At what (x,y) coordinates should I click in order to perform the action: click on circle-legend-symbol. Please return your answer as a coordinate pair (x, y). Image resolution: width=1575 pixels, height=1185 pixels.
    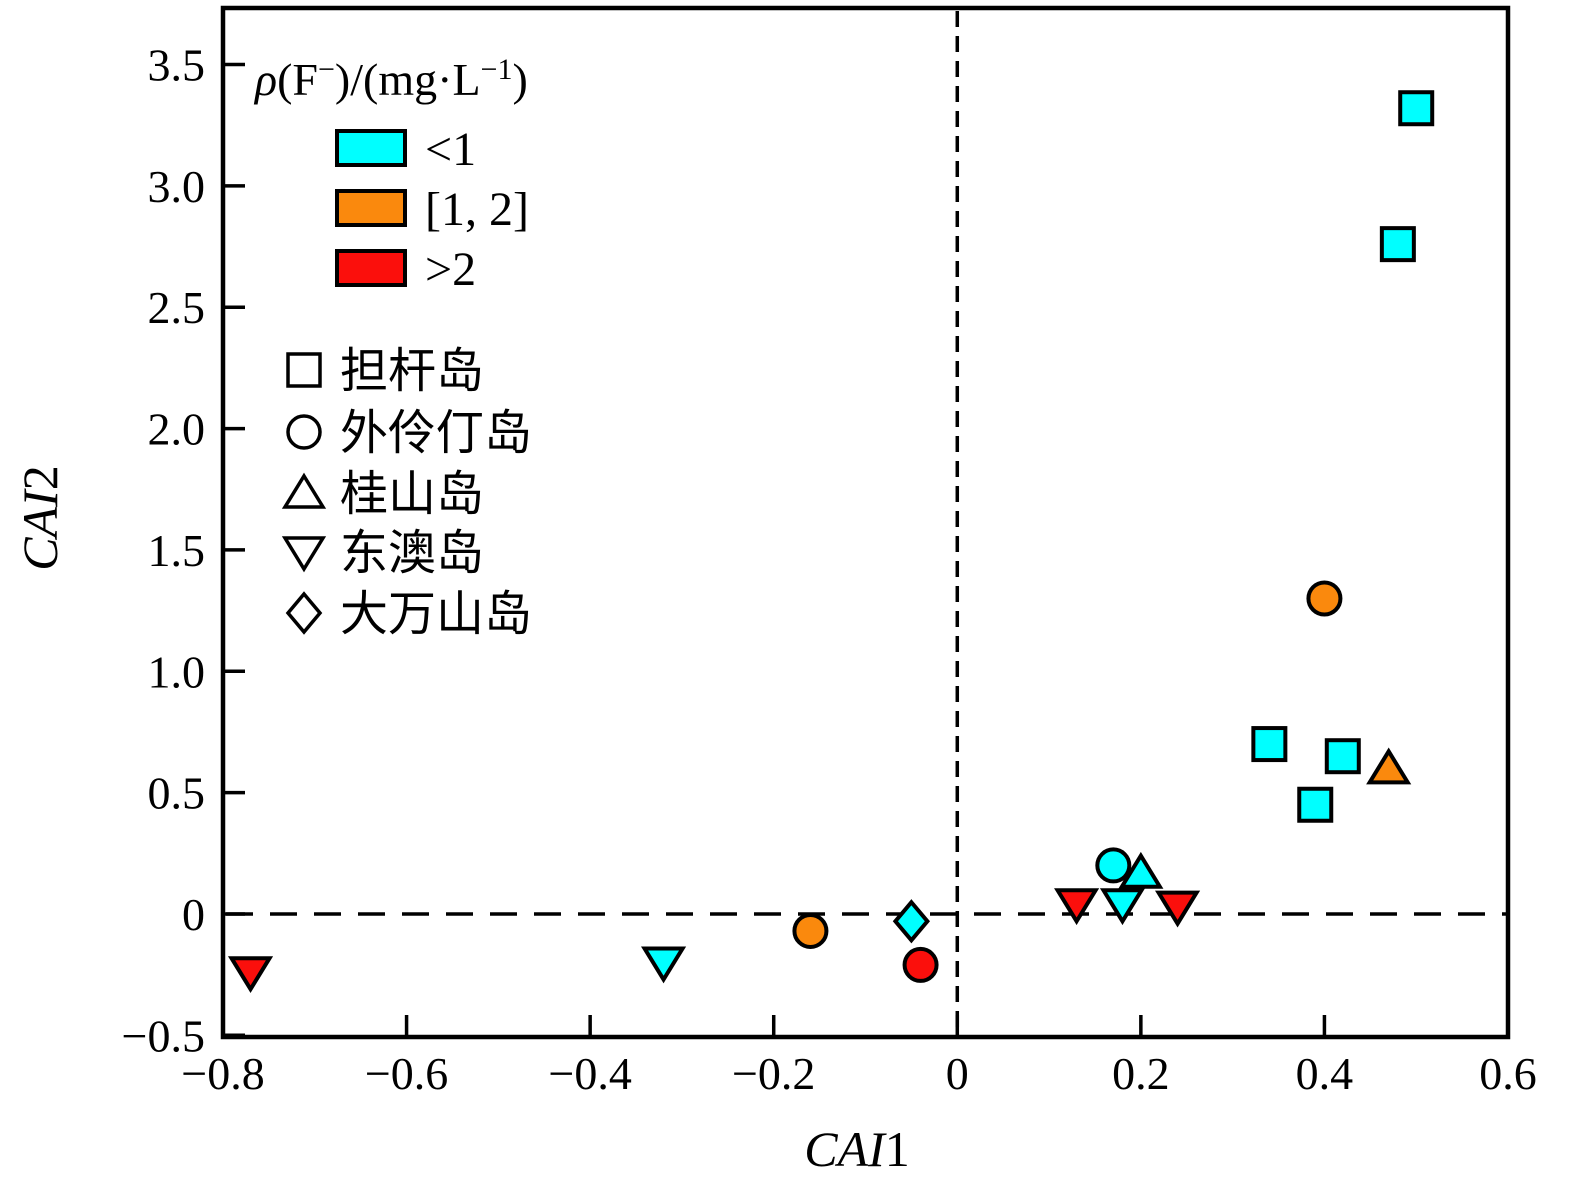
    Looking at the image, I should click on (304, 432).